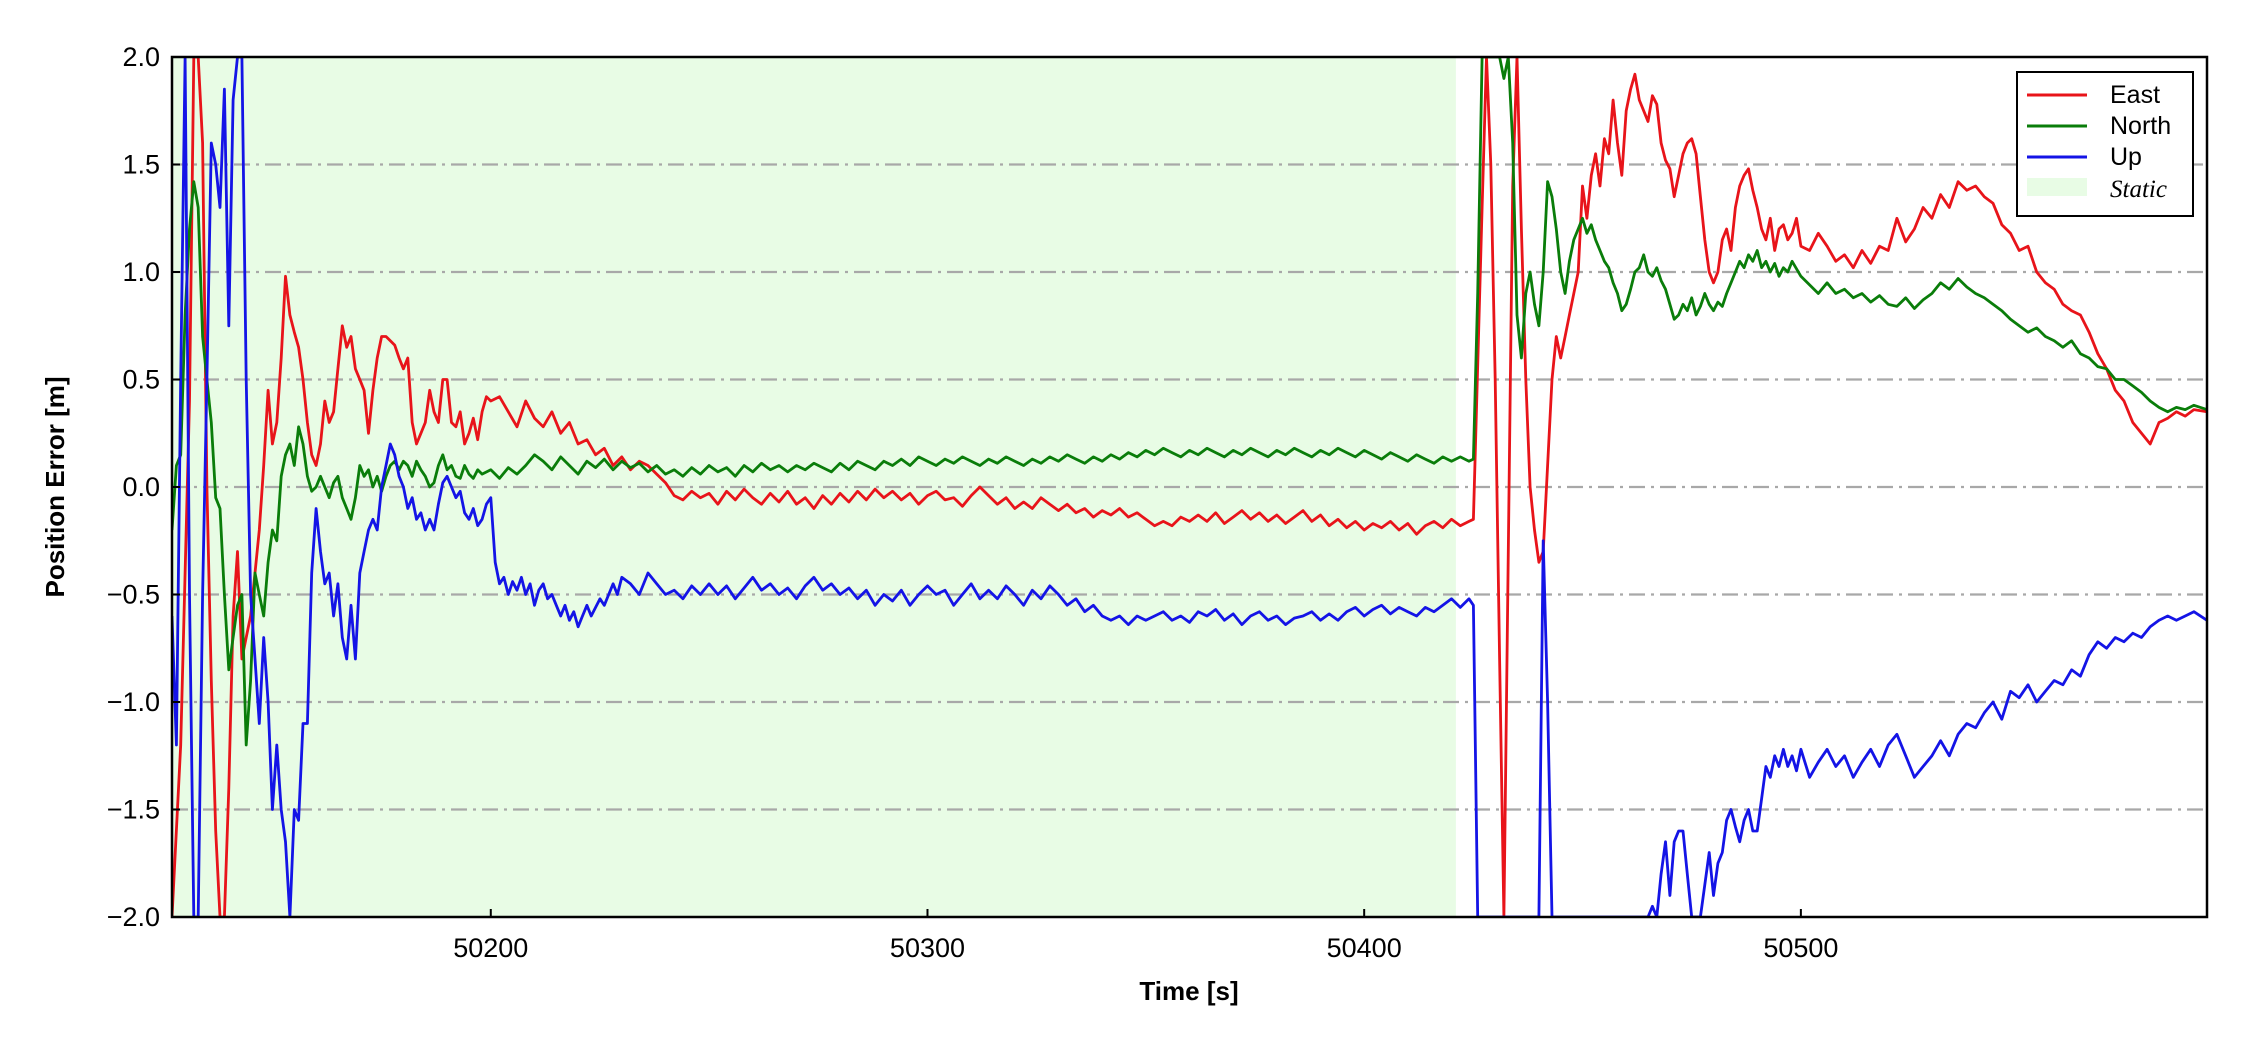  What do you see at coordinates (133, 917) in the screenshot?
I see `y-tick-label-2: −2.0` at bounding box center [133, 917].